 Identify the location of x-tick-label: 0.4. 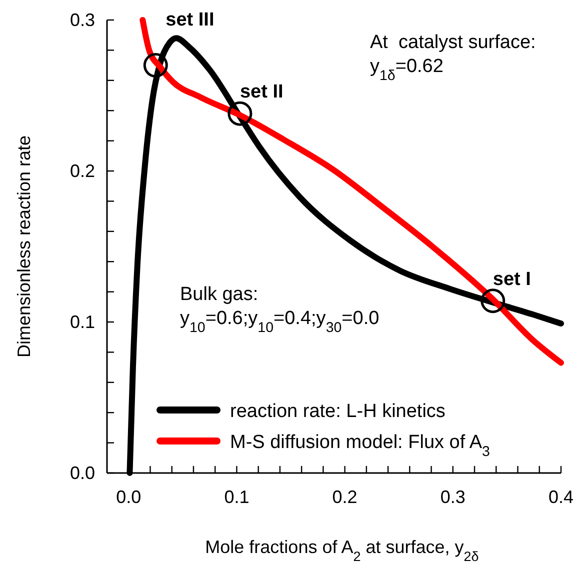
(561, 497).